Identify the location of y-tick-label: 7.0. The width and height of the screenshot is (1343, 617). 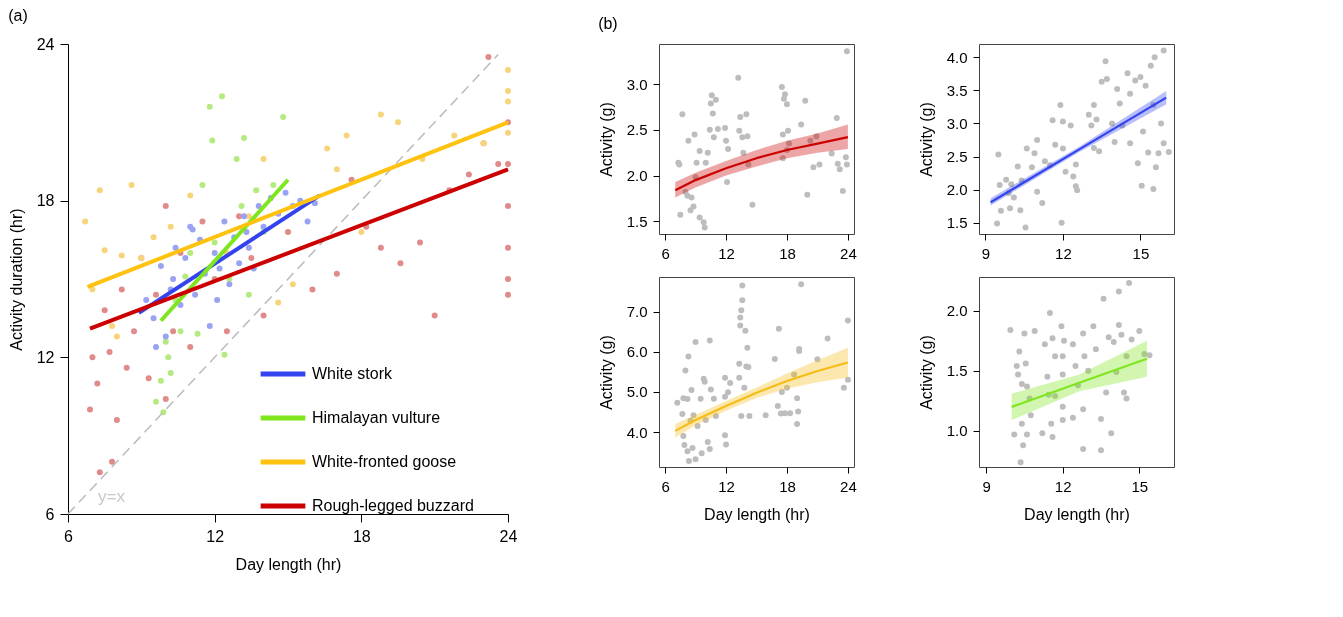
(637, 312).